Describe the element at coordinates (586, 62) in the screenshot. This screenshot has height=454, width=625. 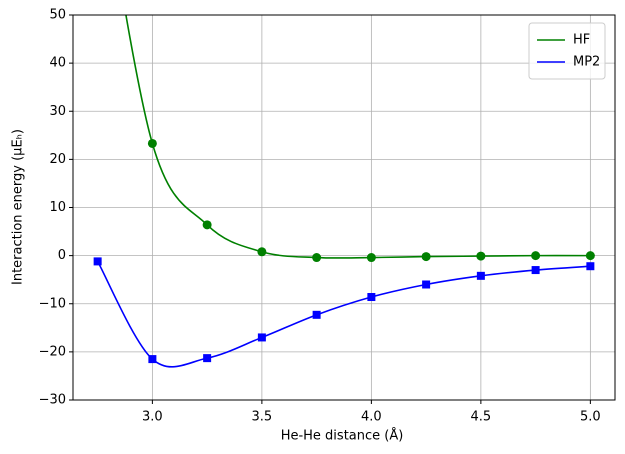
I see `legend-label: MP2` at that location.